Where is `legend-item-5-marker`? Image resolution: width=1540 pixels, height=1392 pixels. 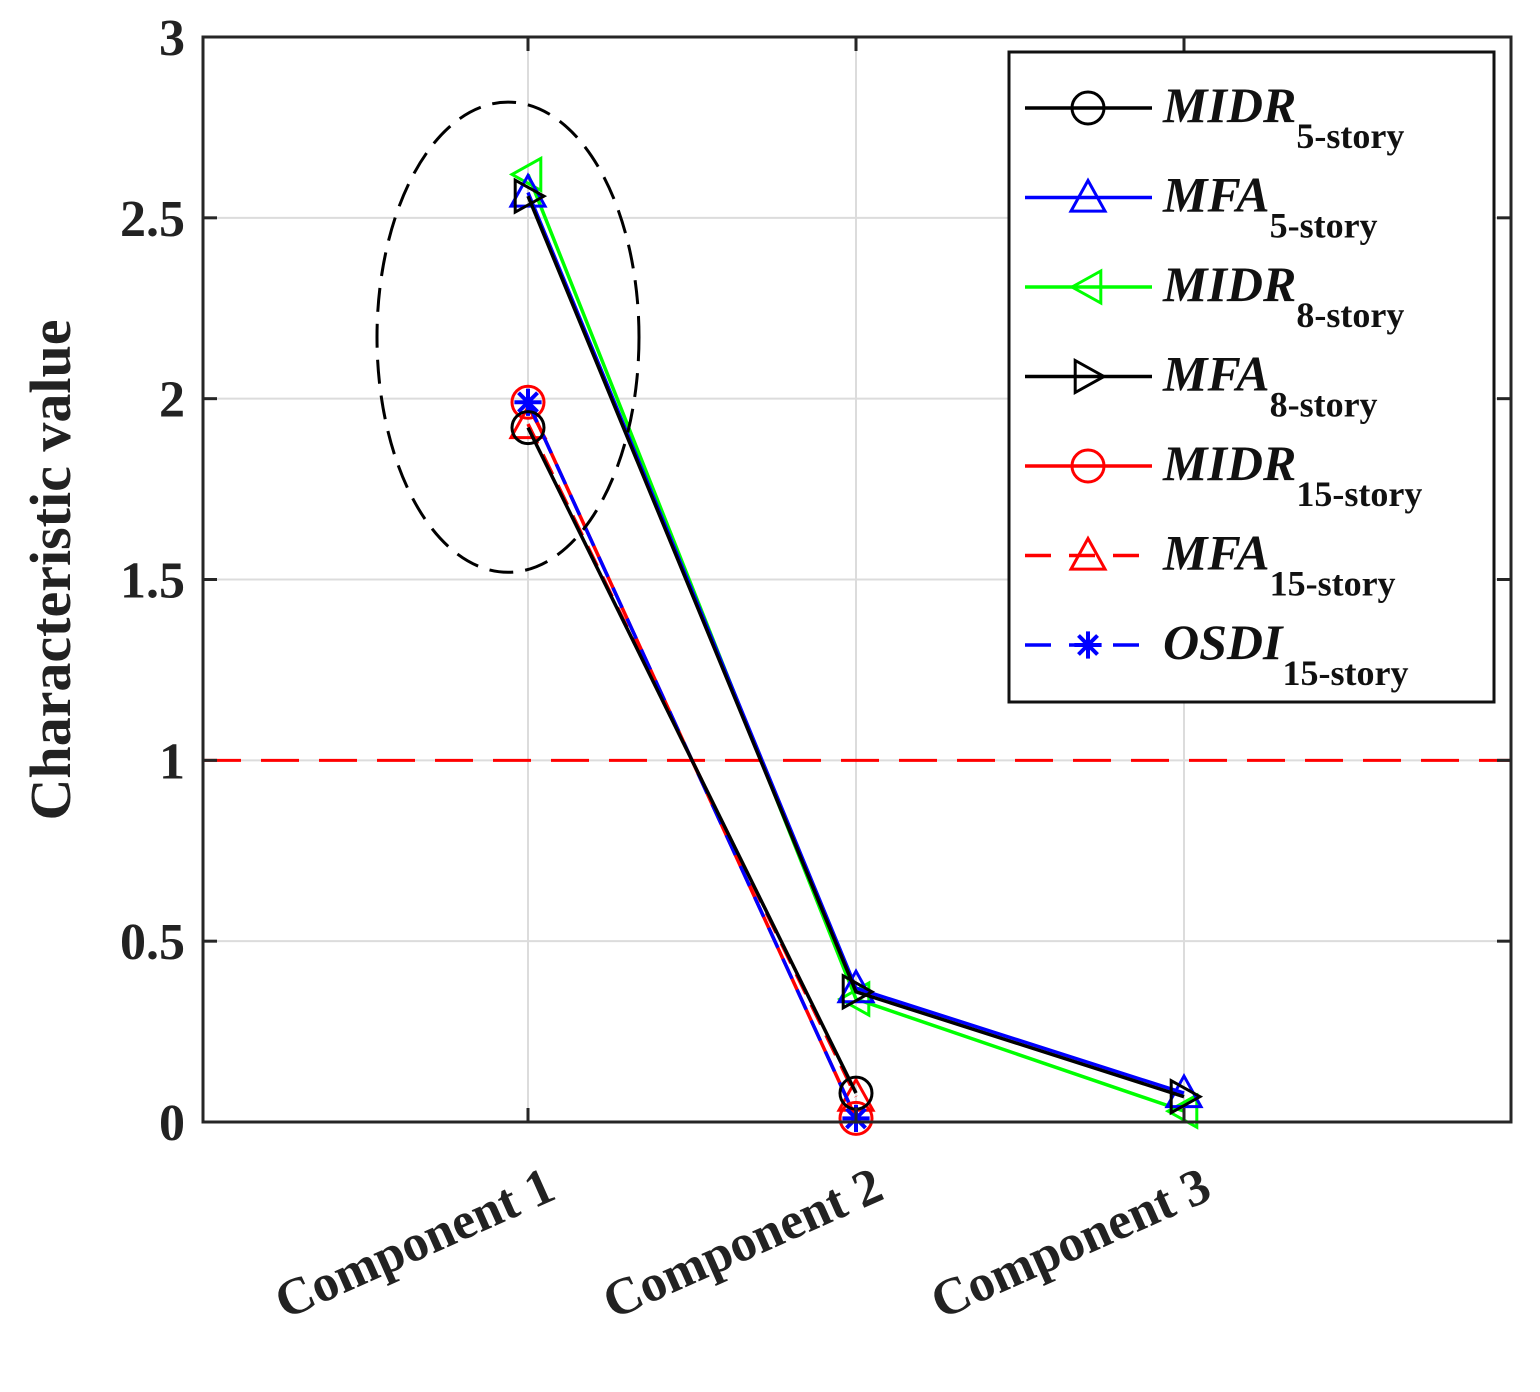
legend-item-5-marker is located at coordinates (1088, 553).